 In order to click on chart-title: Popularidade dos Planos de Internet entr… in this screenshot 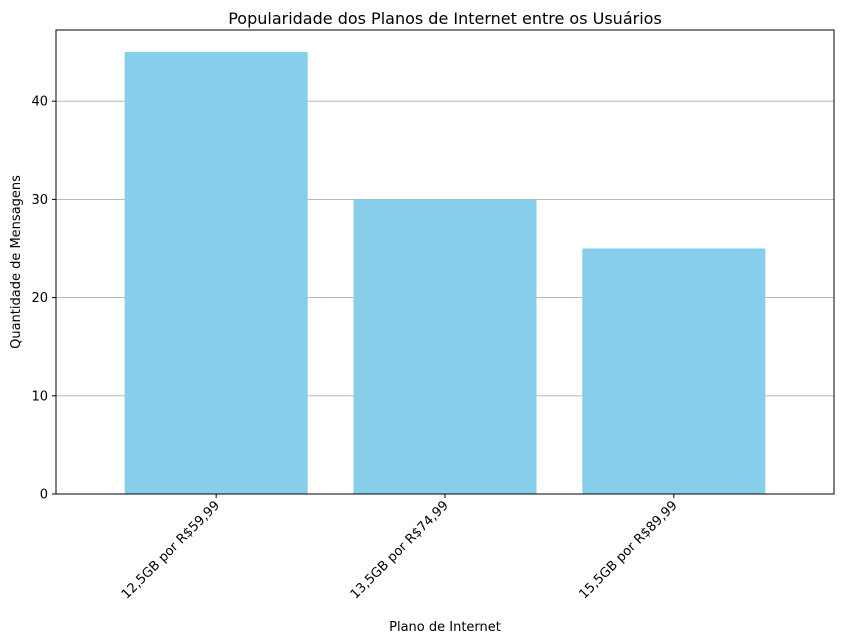, I will do `click(445, 18)`.